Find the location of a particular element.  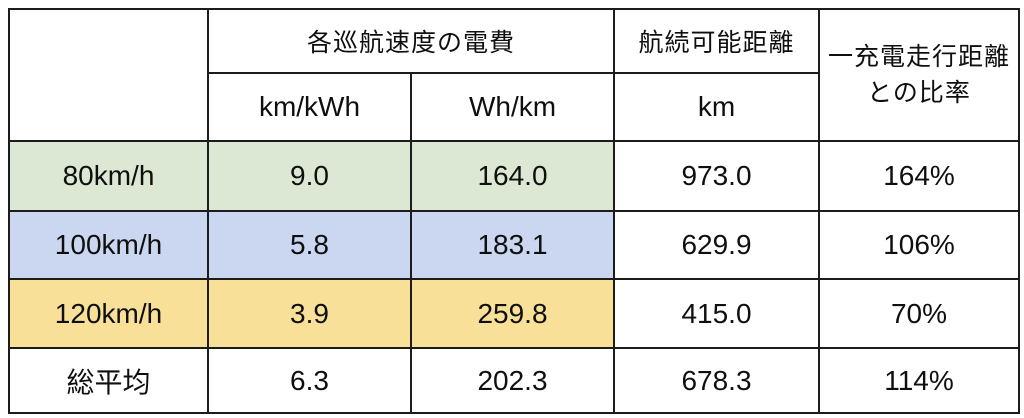

value-cell-wh-per-km: 259.8 is located at coordinates (512, 313).